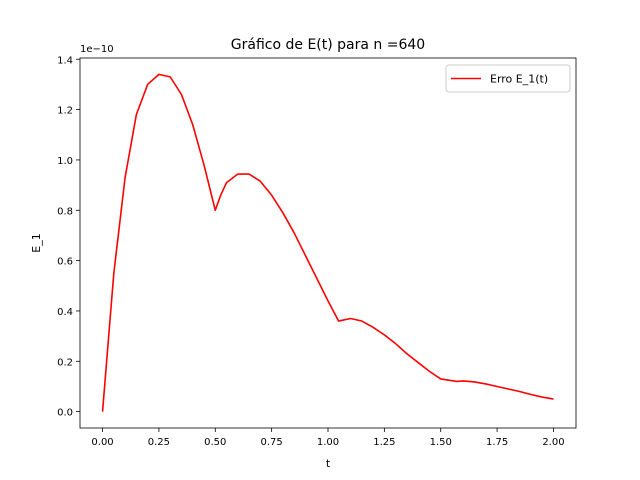 The height and width of the screenshot is (480, 640). What do you see at coordinates (519, 79) in the screenshot?
I see `legend-label: Erro E_1(t)` at bounding box center [519, 79].